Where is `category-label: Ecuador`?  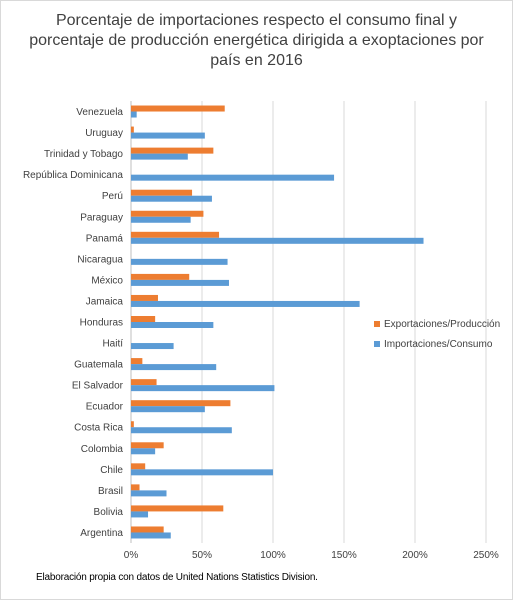 category-label: Ecuador is located at coordinates (105, 407).